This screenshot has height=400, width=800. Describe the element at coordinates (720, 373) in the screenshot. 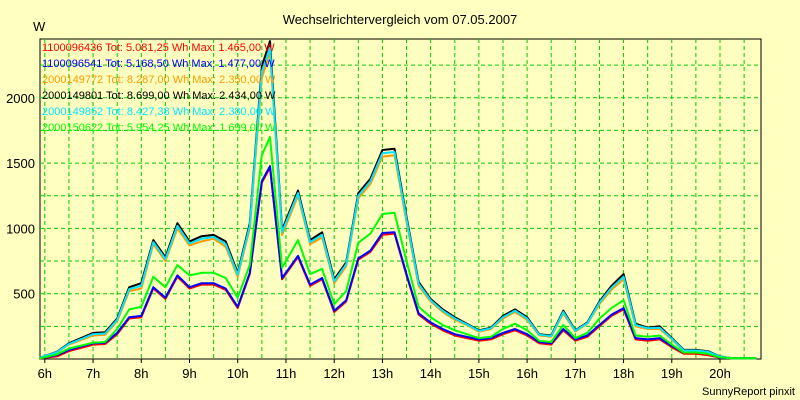

I see `x-tick-label: 20h` at that location.